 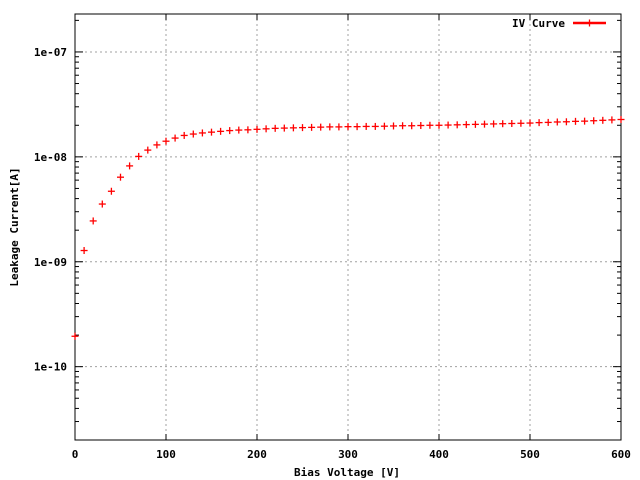 What do you see at coordinates (50, 157) in the screenshot?
I see `y-tick-label: 1e-08` at bounding box center [50, 157].